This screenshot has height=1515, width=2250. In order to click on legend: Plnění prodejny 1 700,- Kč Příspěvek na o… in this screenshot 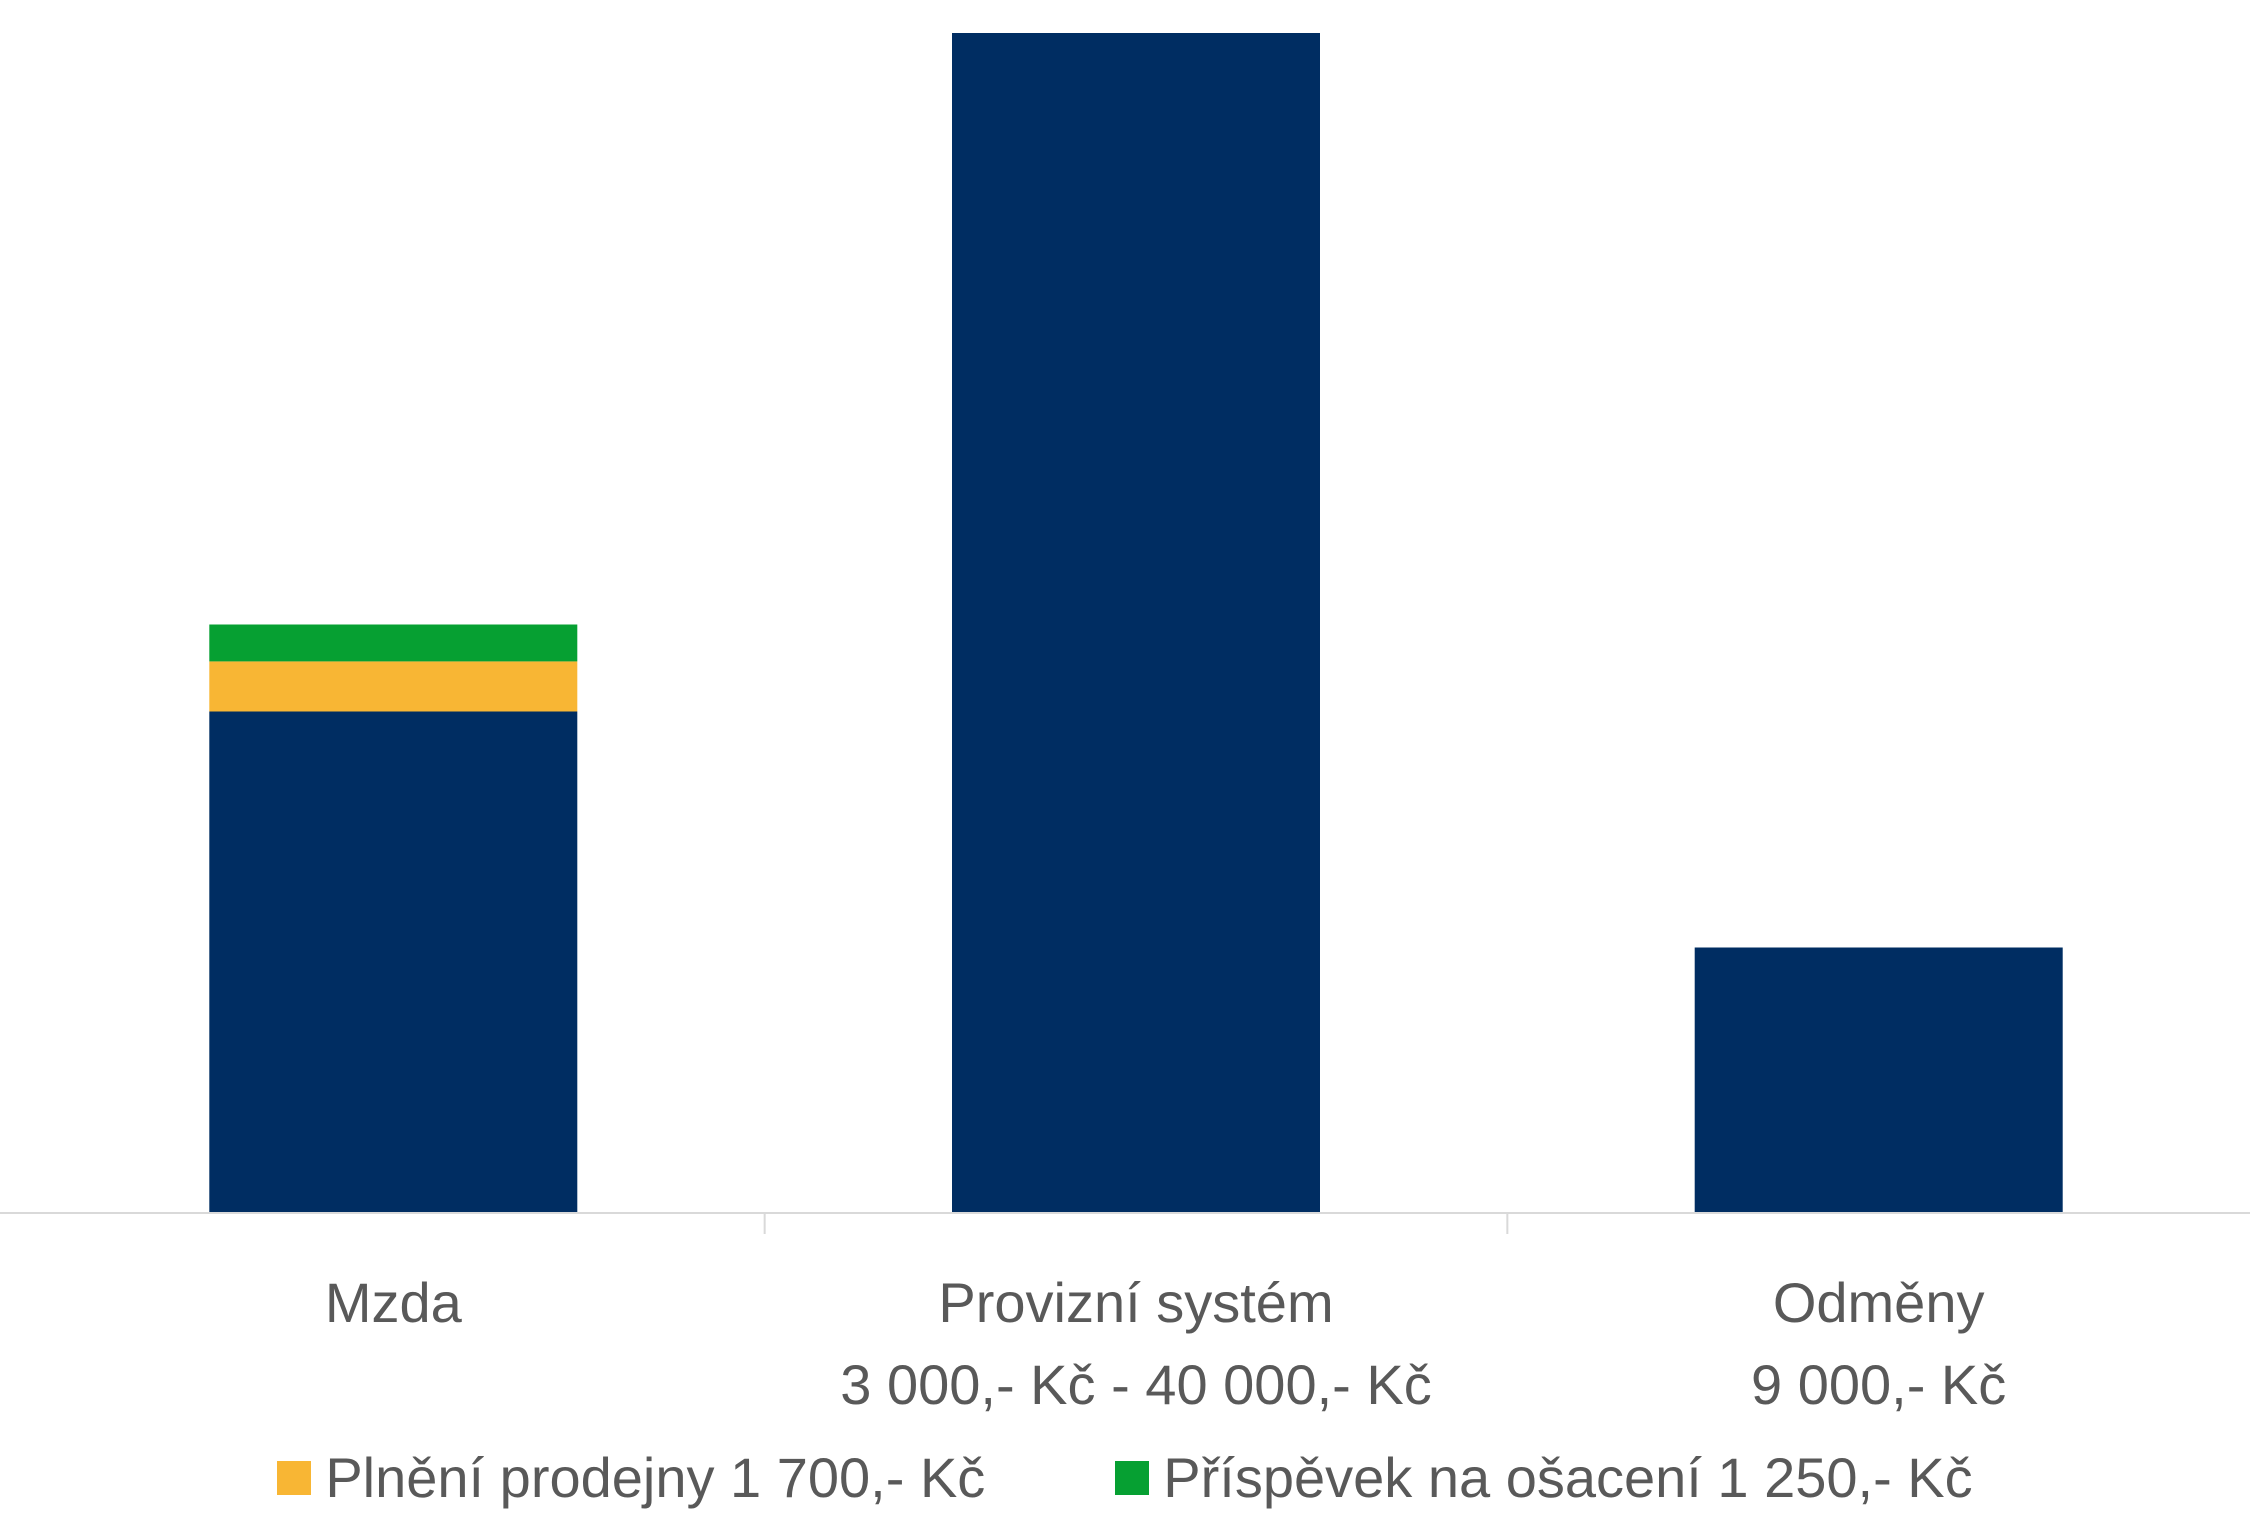, I will do `click(1125, 1477)`.